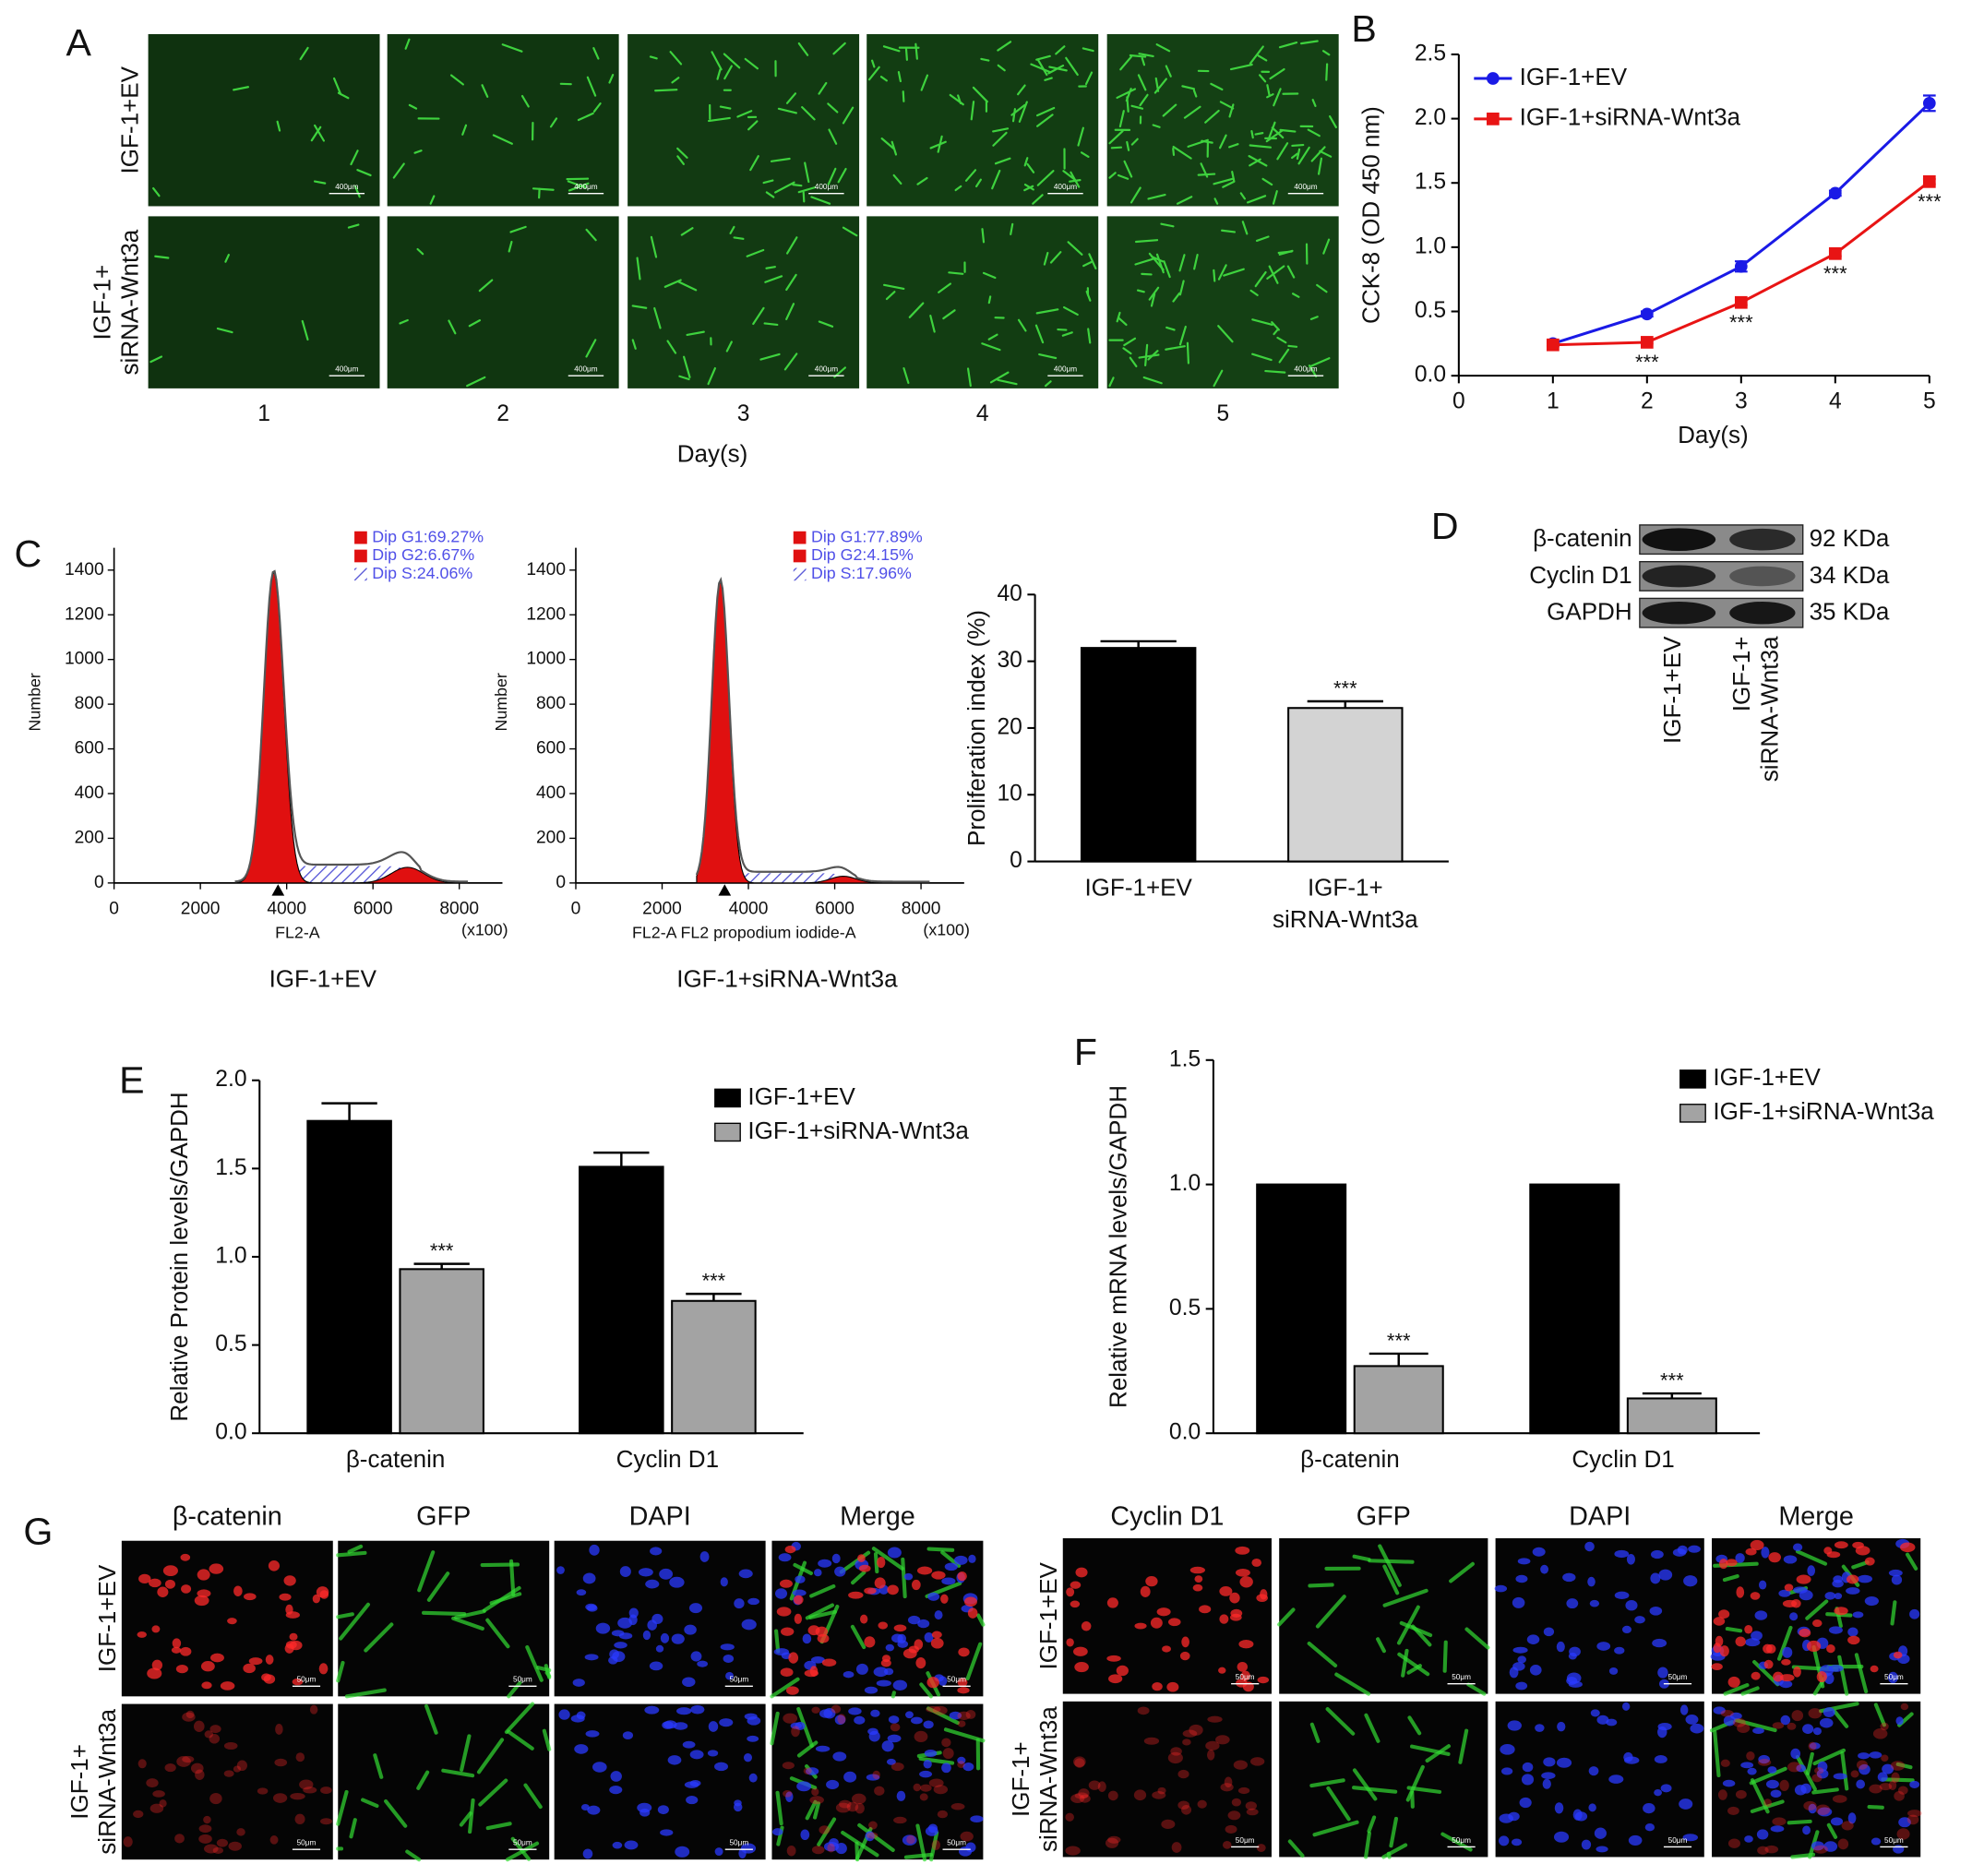 The width and height of the screenshot is (1984, 1876). I want to click on y-tick-label: 600, so click(89, 749).